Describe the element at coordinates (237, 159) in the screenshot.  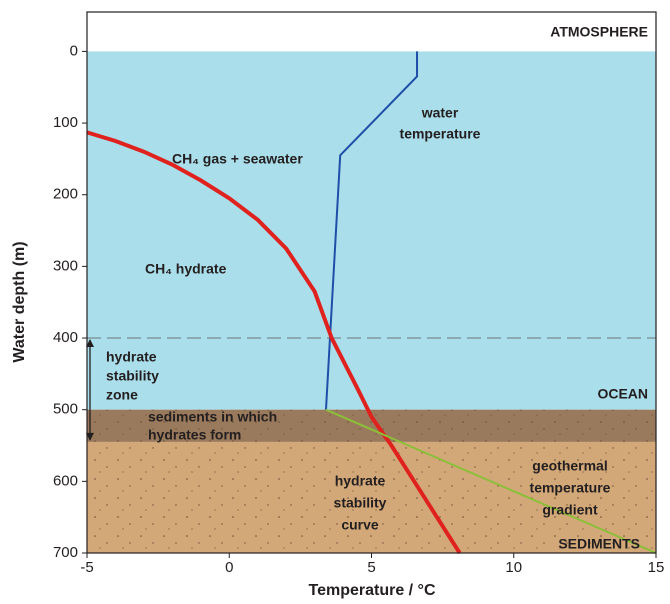
I see `annotation: CH₄ gas + seawater` at that location.